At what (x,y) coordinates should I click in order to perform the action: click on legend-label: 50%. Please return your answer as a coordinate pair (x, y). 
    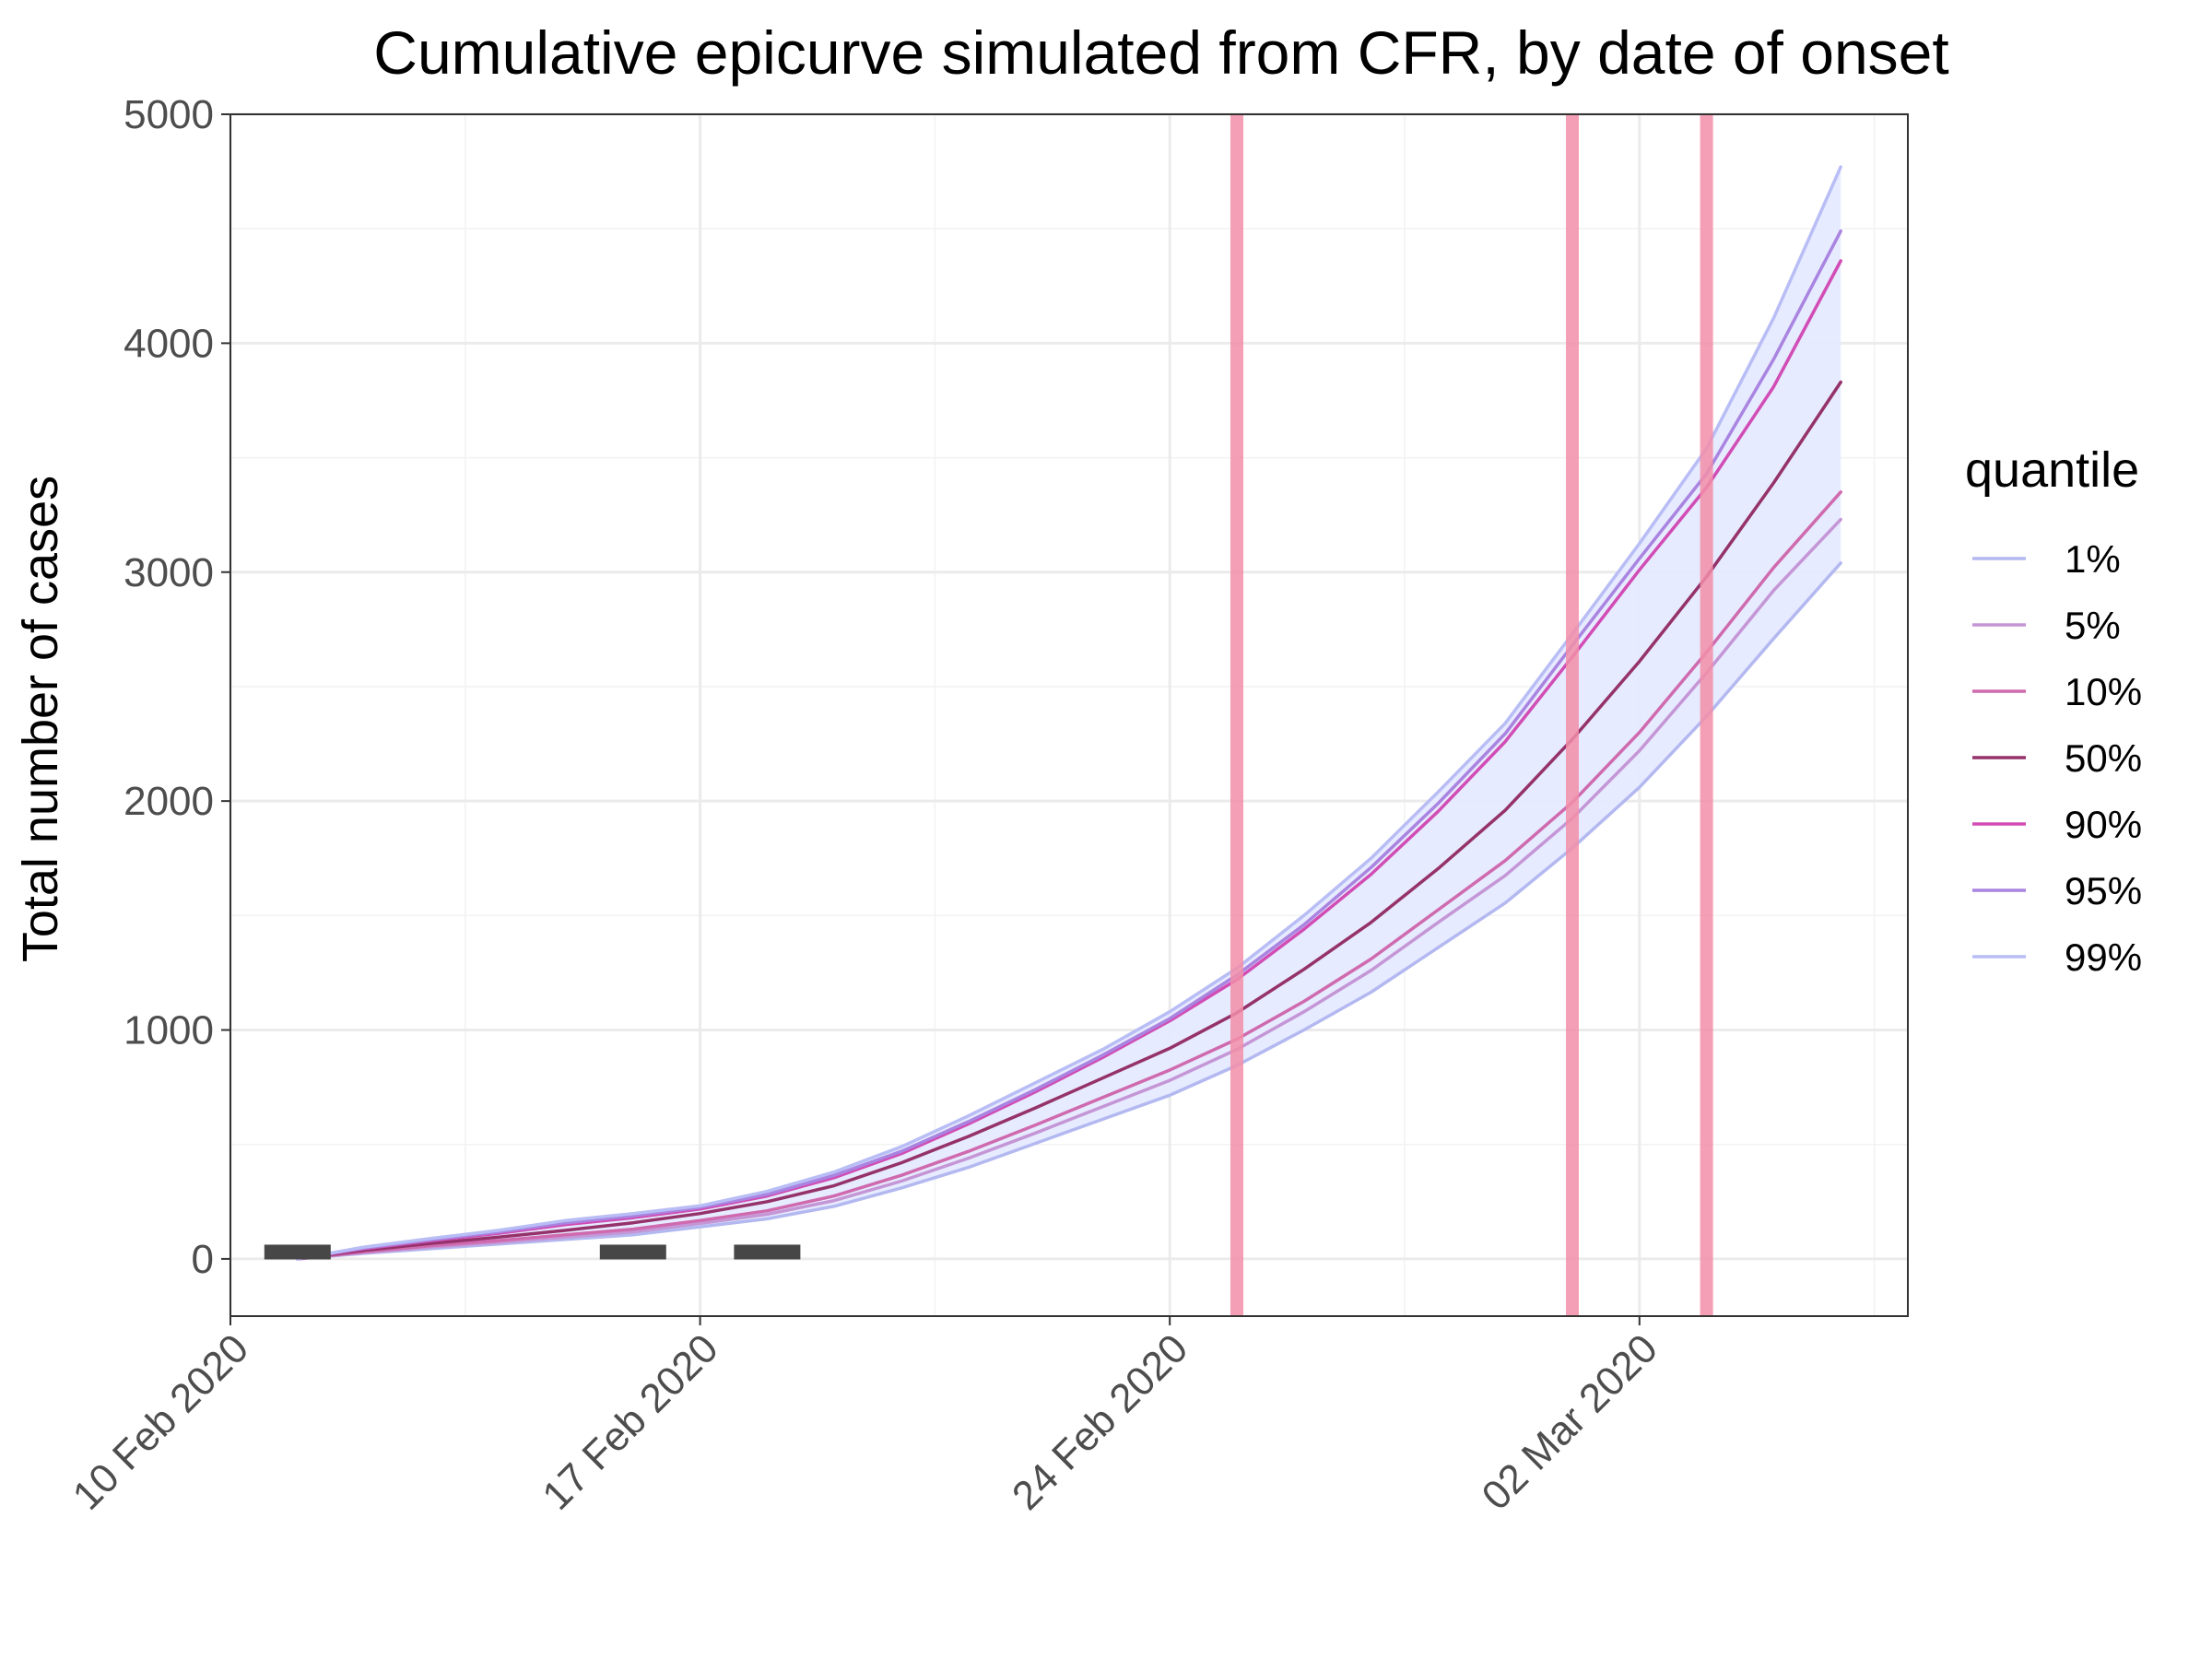
    Looking at the image, I should click on (2103, 758).